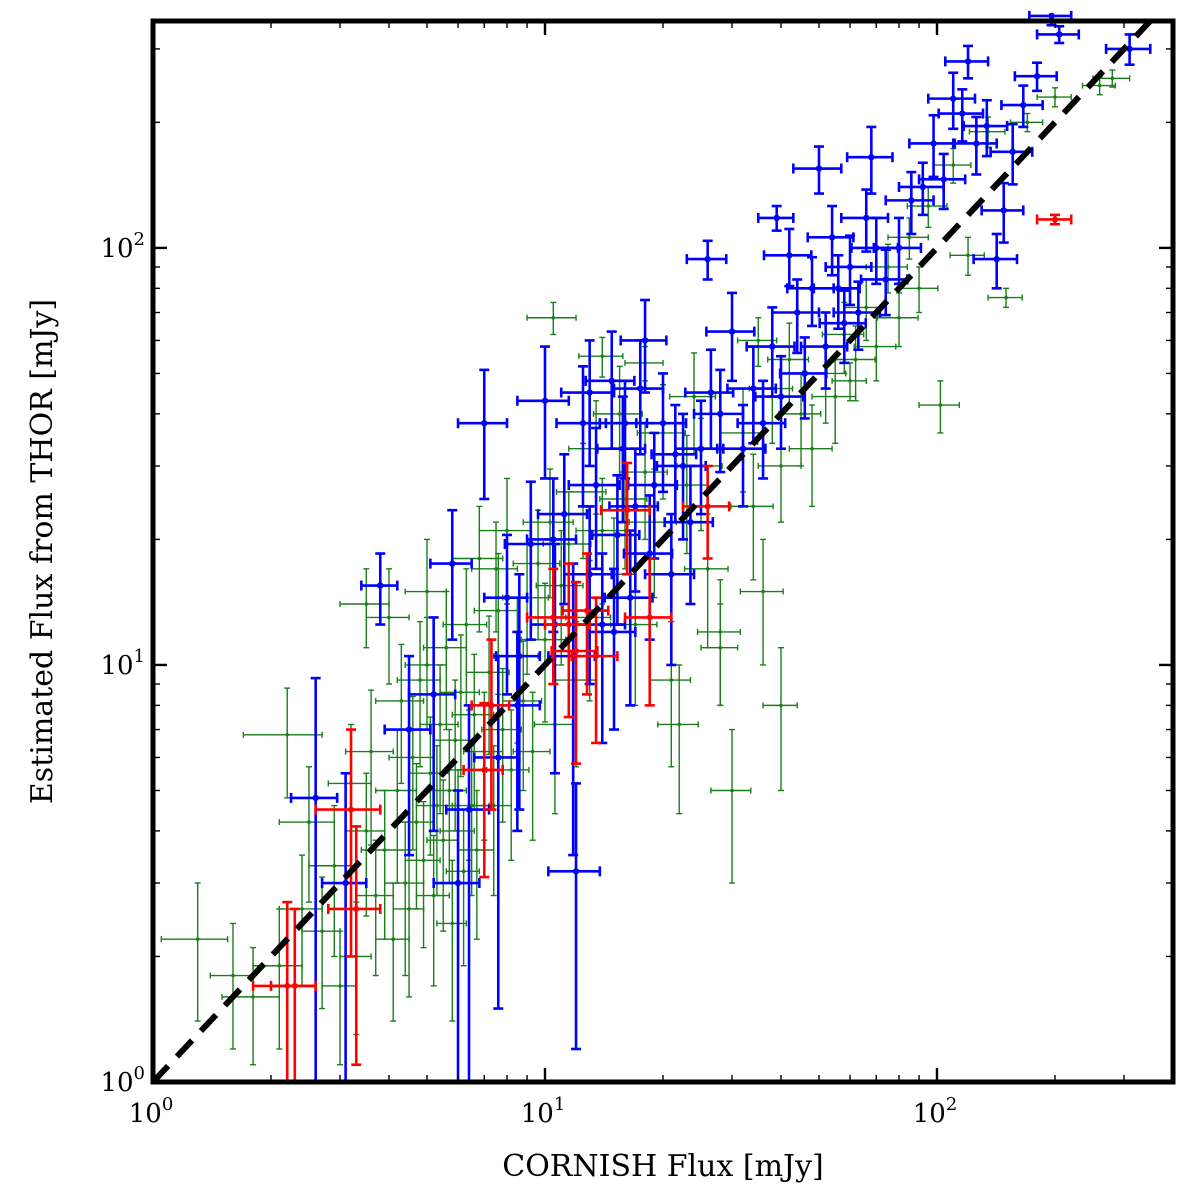  What do you see at coordinates (663, 1166) in the screenshot?
I see `x-axis-label: CORNISH Flux [mJy]` at bounding box center [663, 1166].